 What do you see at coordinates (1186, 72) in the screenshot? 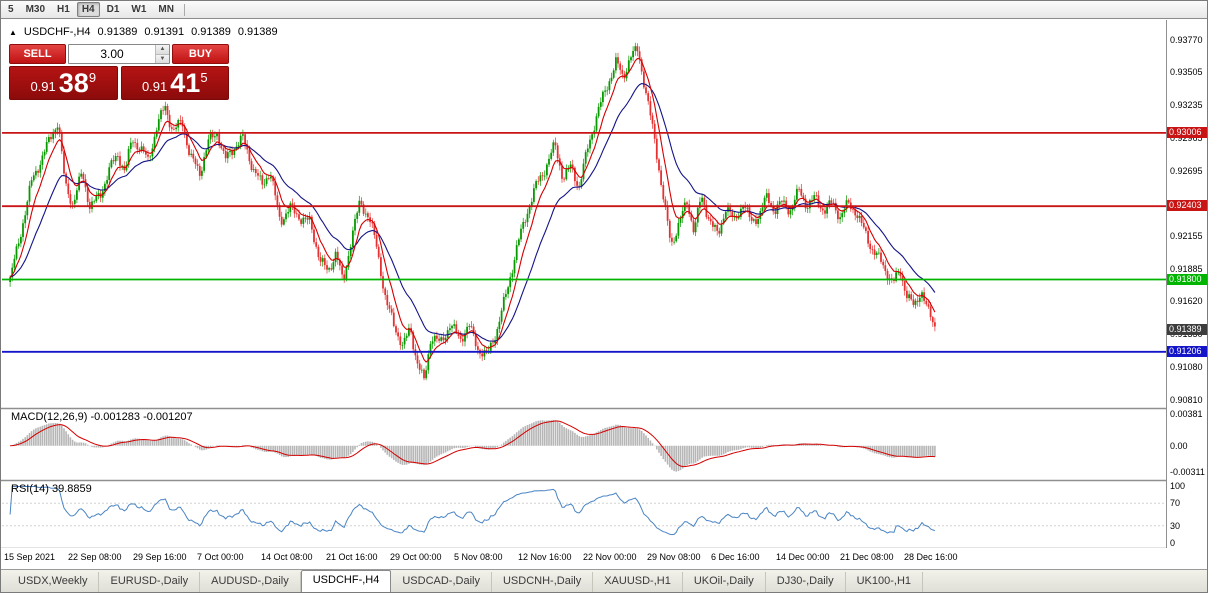
I see `price-tick-label: 0.93505` at bounding box center [1186, 72].